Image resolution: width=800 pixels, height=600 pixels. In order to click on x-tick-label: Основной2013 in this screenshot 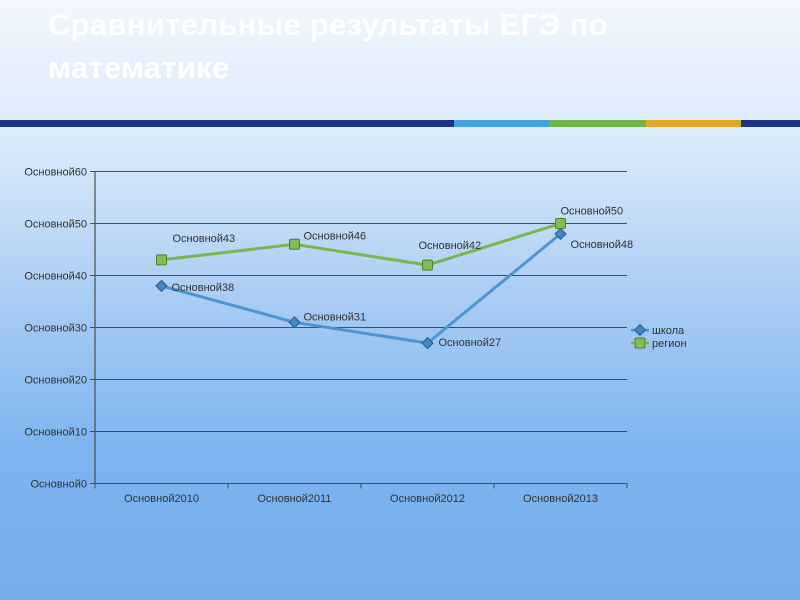, I will do `click(560, 499)`.